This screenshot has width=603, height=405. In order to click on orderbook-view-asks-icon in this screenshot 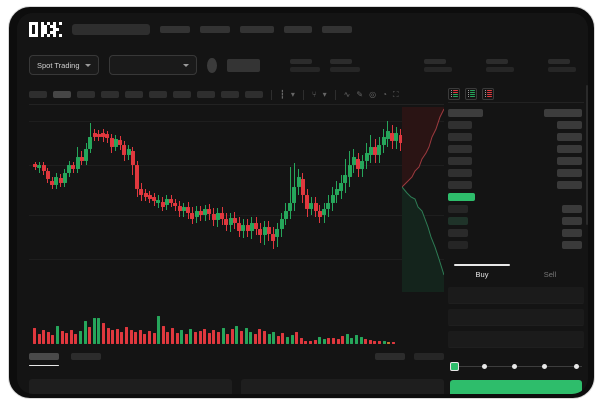, I will do `click(488, 93)`.